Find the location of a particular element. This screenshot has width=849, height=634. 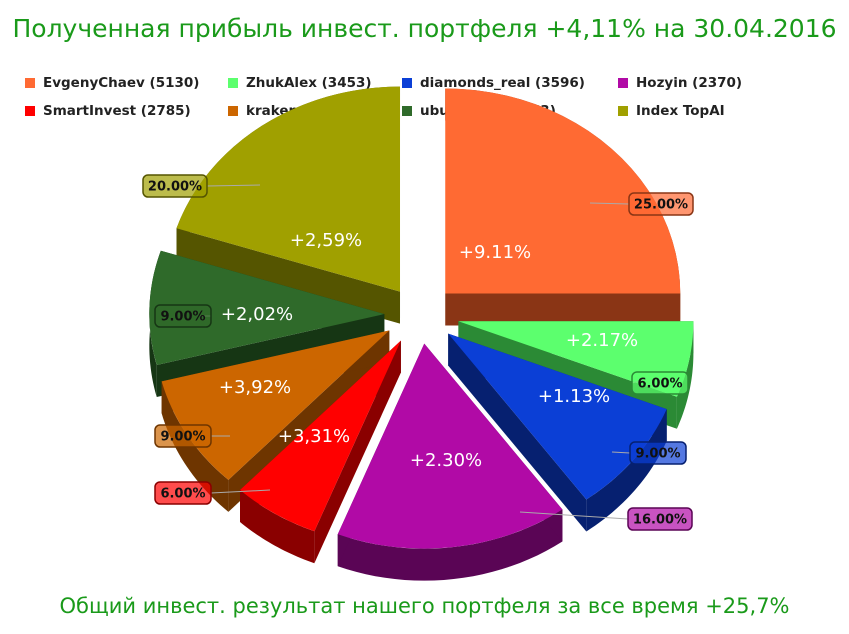

legend-item: diamonds_real (3596) is located at coordinates (493, 83).